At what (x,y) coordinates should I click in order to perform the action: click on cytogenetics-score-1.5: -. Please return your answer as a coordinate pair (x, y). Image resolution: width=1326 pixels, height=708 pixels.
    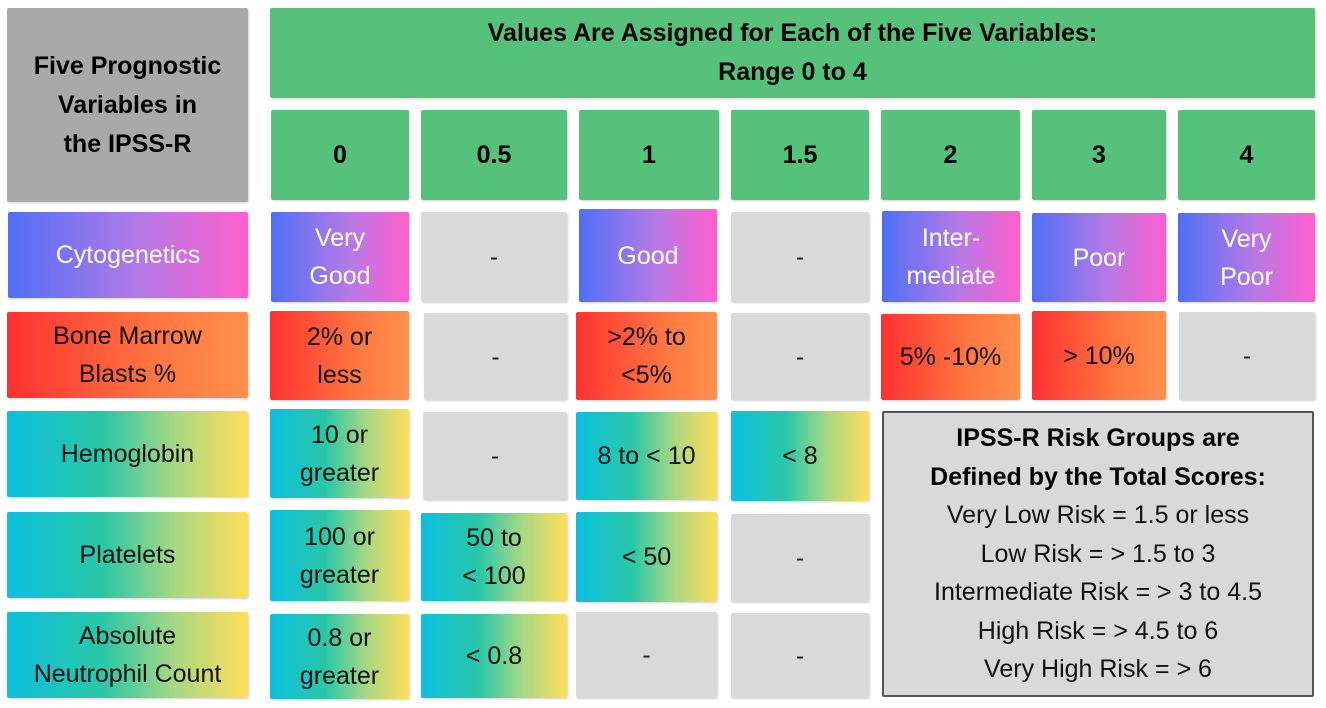
    Looking at the image, I should click on (800, 257).